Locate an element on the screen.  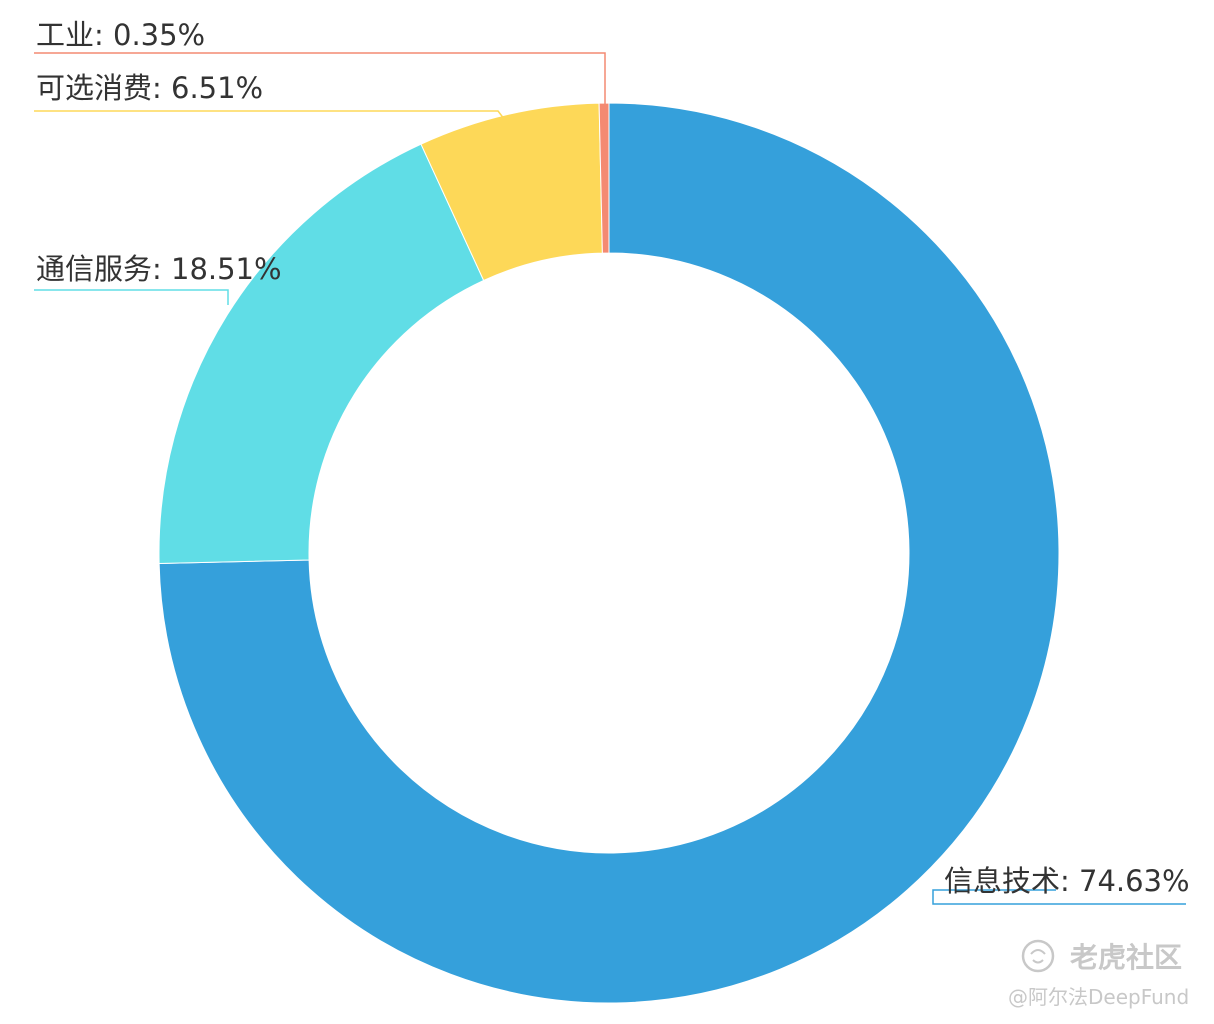
slice-label-4: 工业: 0.35% is located at coordinates (120, 35).